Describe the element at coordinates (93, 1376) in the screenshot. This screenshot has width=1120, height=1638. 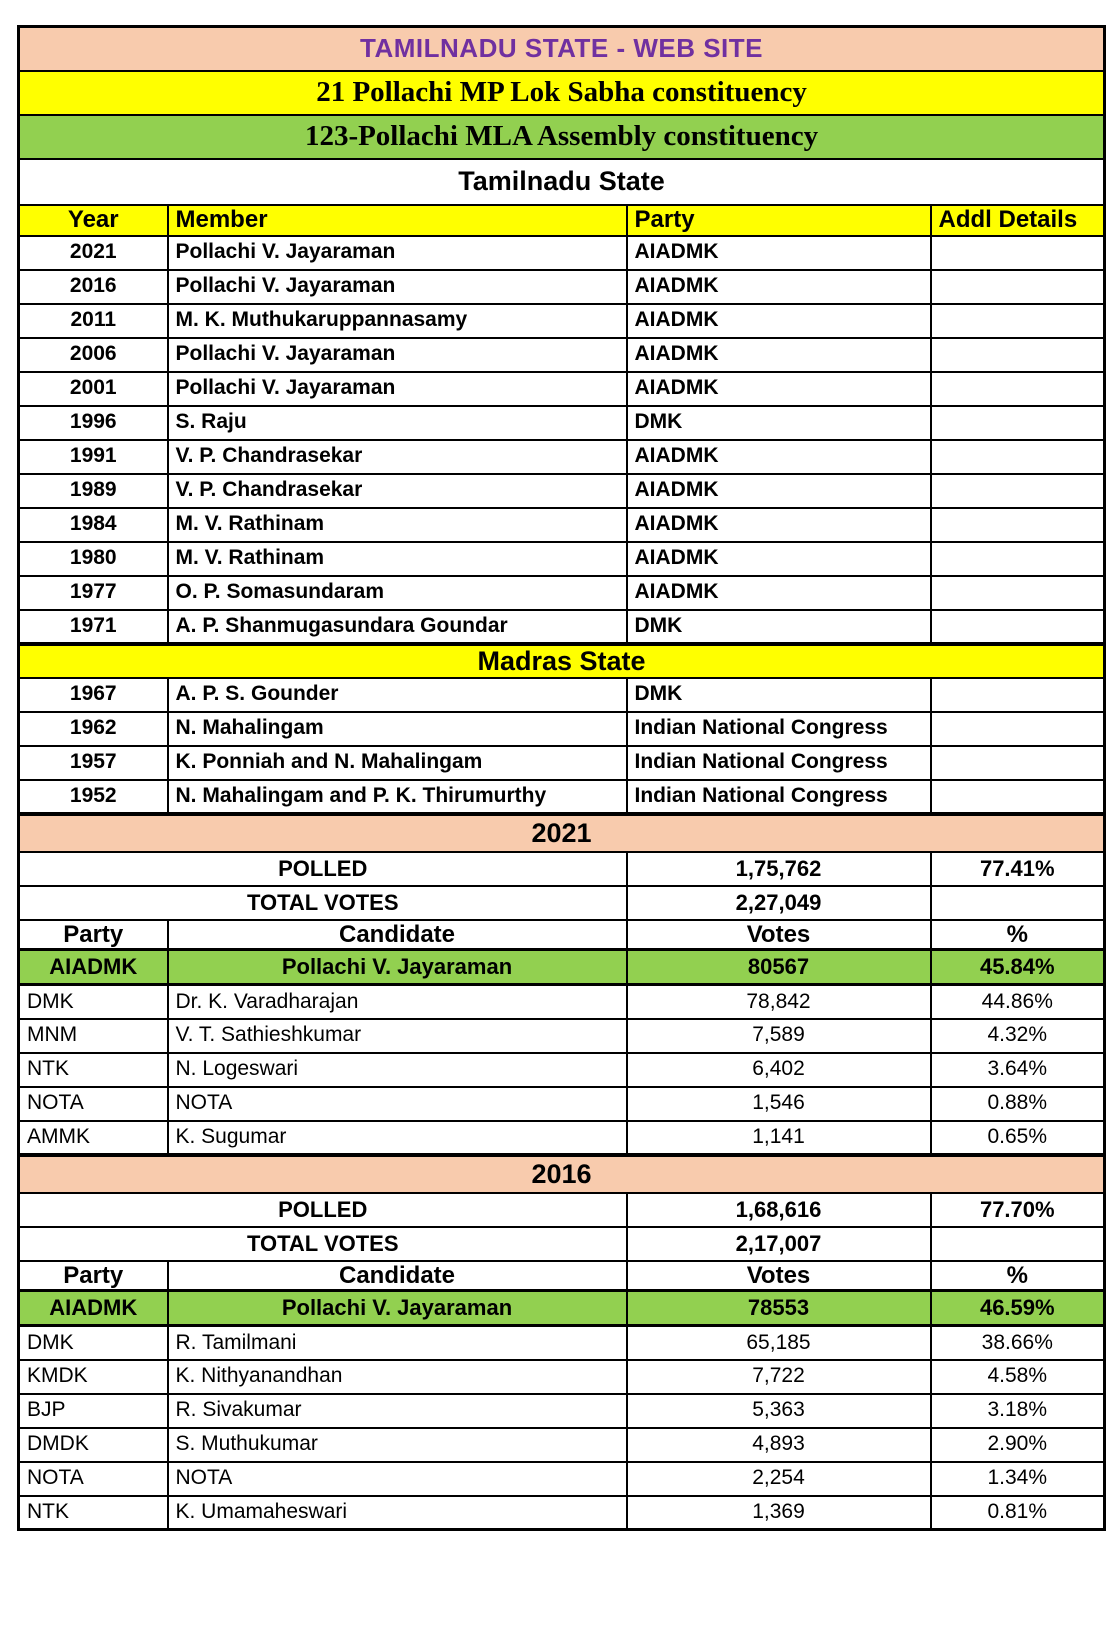
I see `party-cell: KMDK` at that location.